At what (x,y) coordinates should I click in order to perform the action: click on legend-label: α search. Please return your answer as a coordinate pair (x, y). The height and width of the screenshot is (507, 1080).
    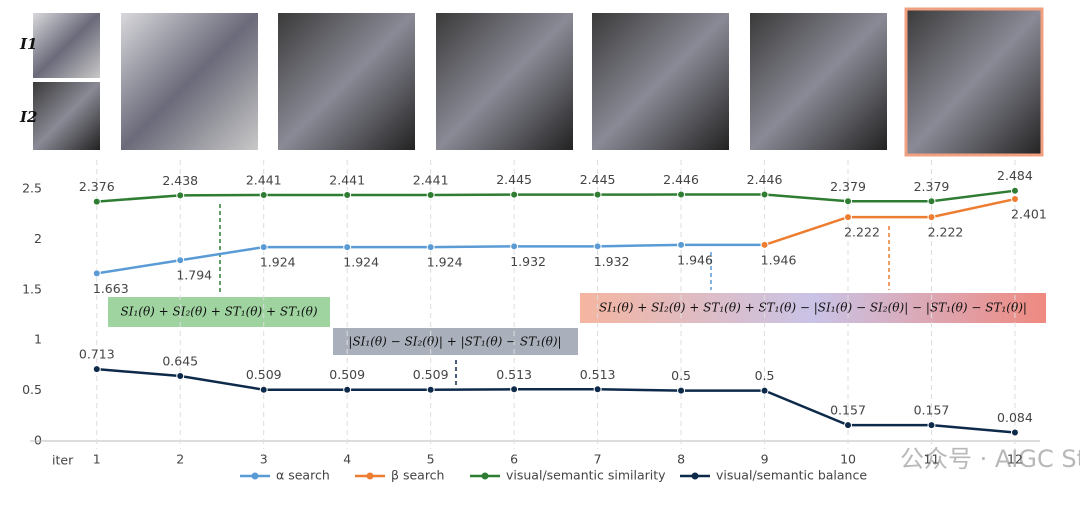
    Looking at the image, I should click on (303, 475).